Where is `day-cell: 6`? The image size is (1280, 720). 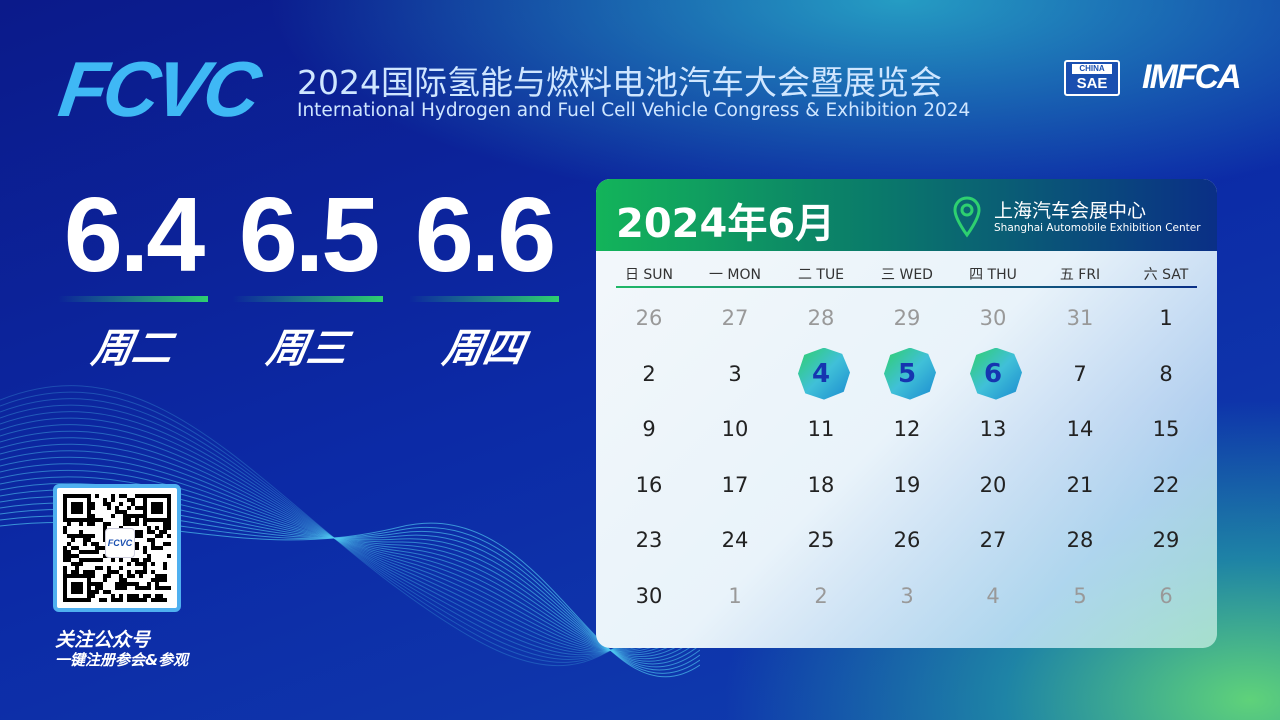
day-cell: 6 is located at coordinates (1166, 596).